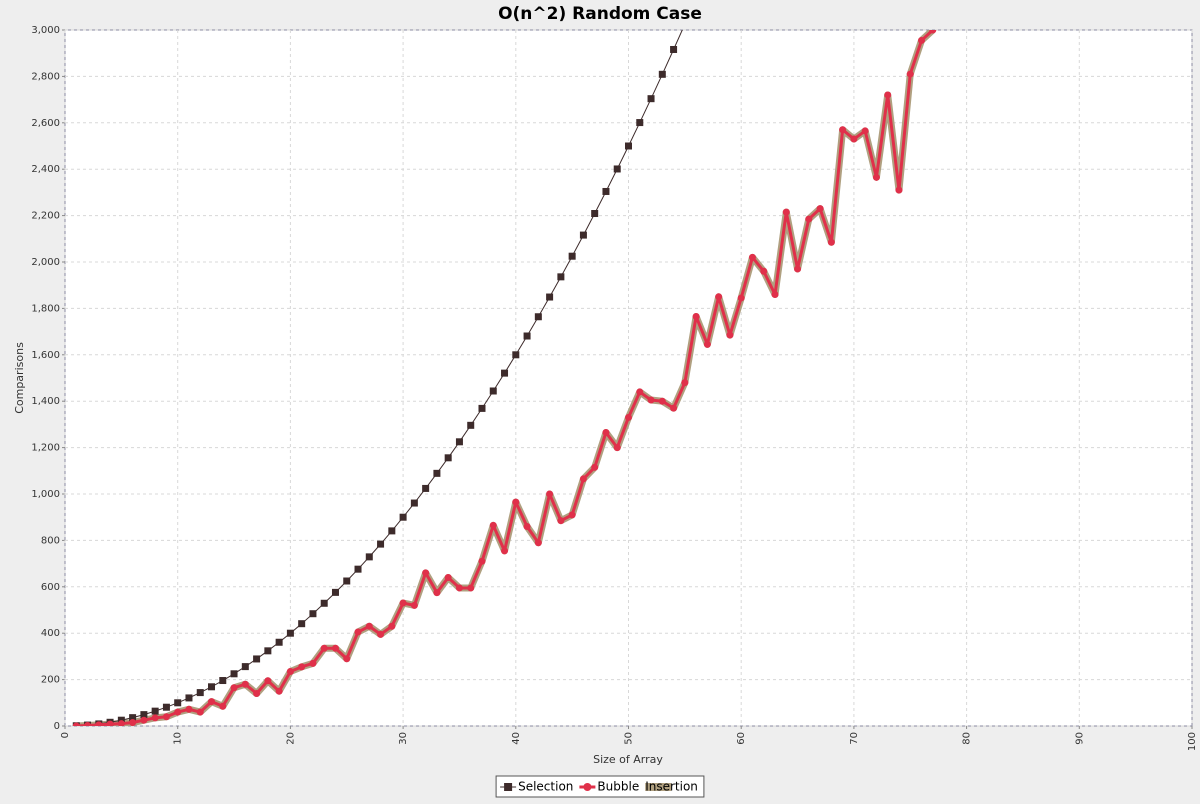 The image size is (1200, 804). Describe the element at coordinates (618, 787) in the screenshot. I see `legend-label: Bubble` at that location.